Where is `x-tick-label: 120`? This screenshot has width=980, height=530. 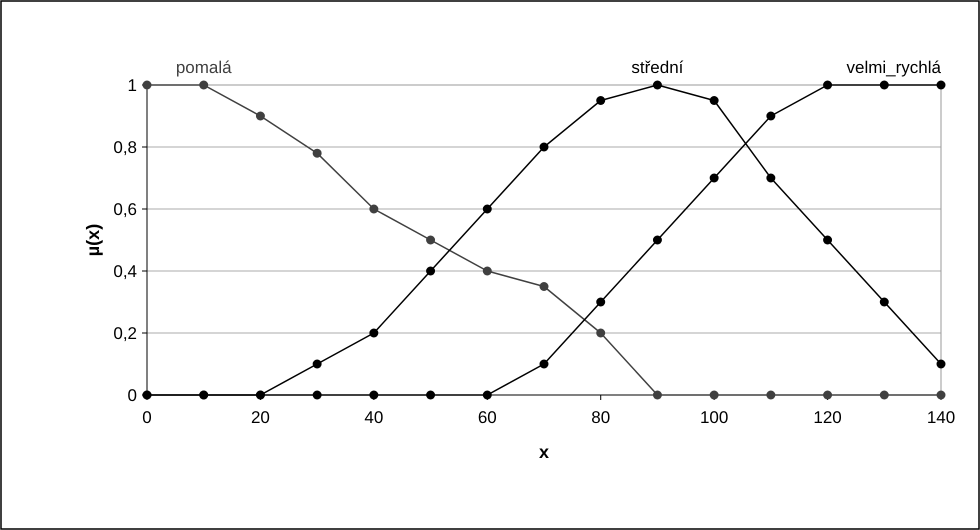 x-tick-label: 120 is located at coordinates (827, 417).